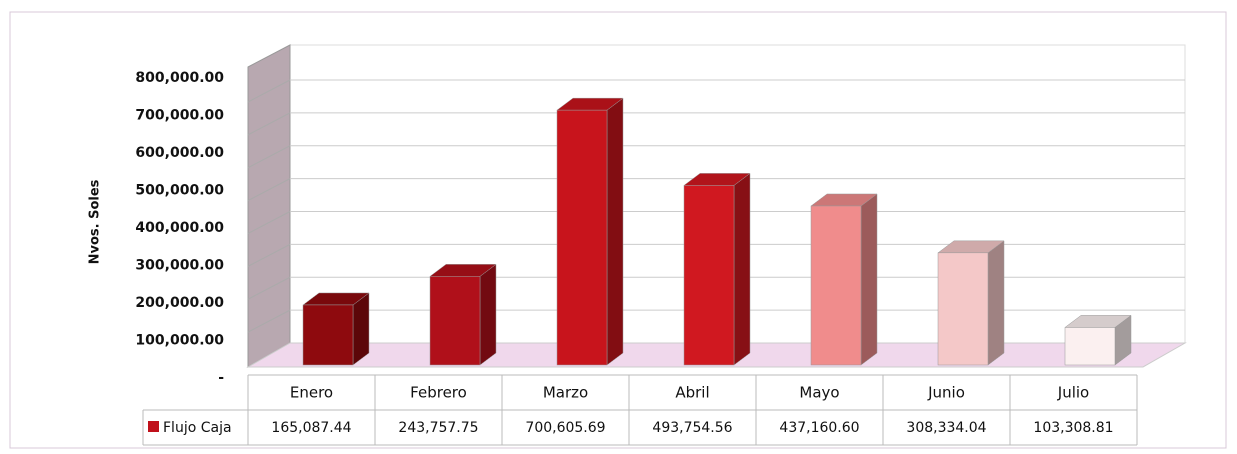 This screenshot has width=1237, height=454. What do you see at coordinates (565, 428) in the screenshot?
I see `value-label: 700,605.69` at bounding box center [565, 428].